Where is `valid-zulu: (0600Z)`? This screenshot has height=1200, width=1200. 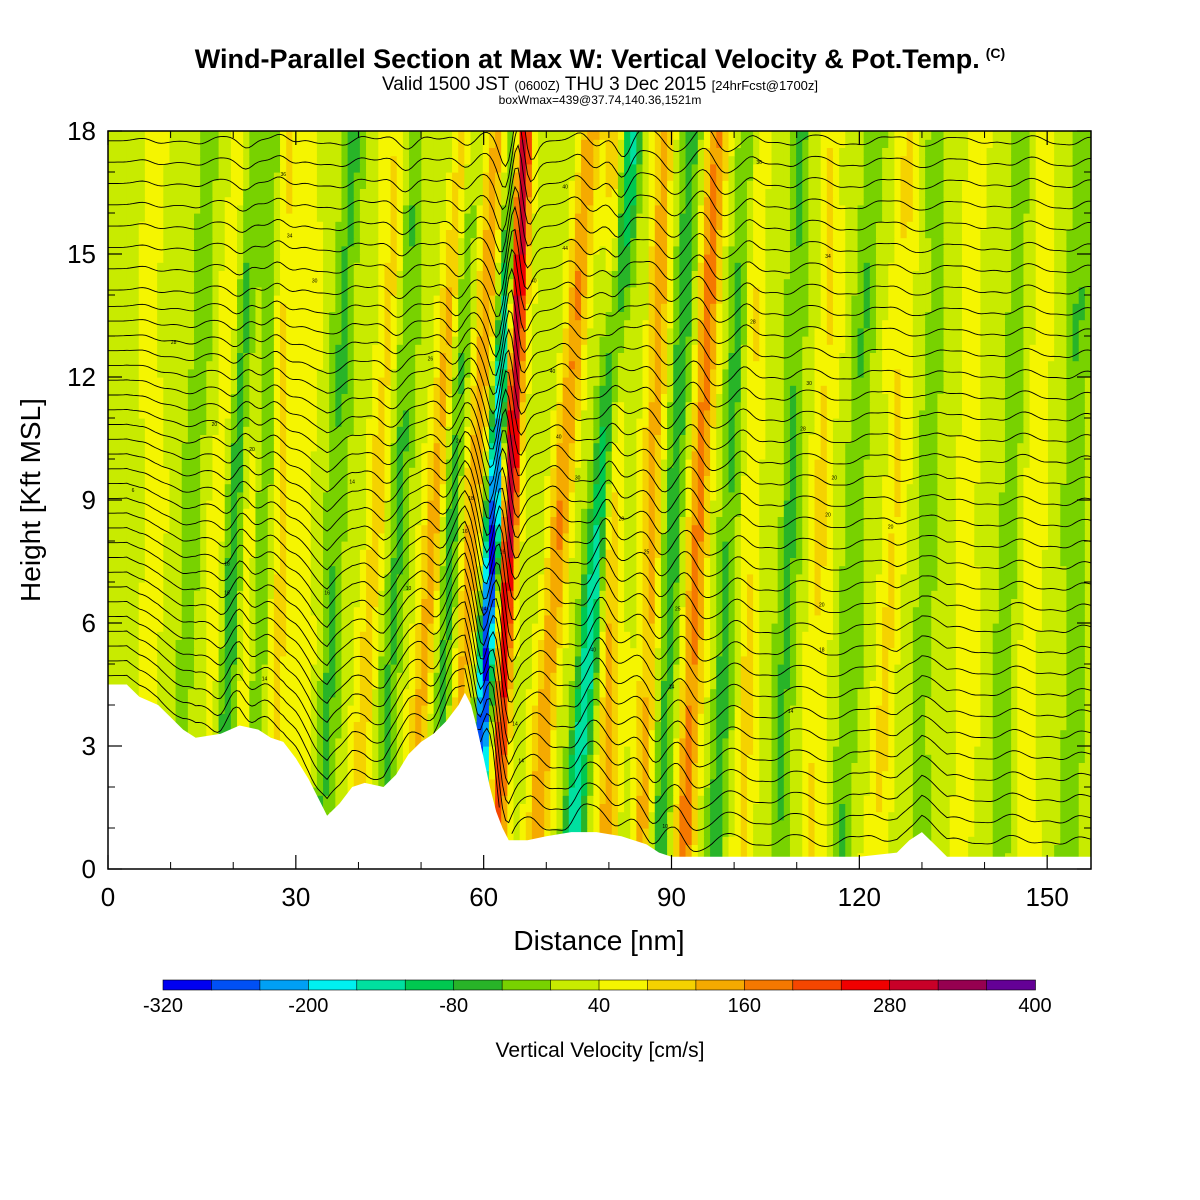 valid-zulu: (0600Z) is located at coordinates (537, 85).